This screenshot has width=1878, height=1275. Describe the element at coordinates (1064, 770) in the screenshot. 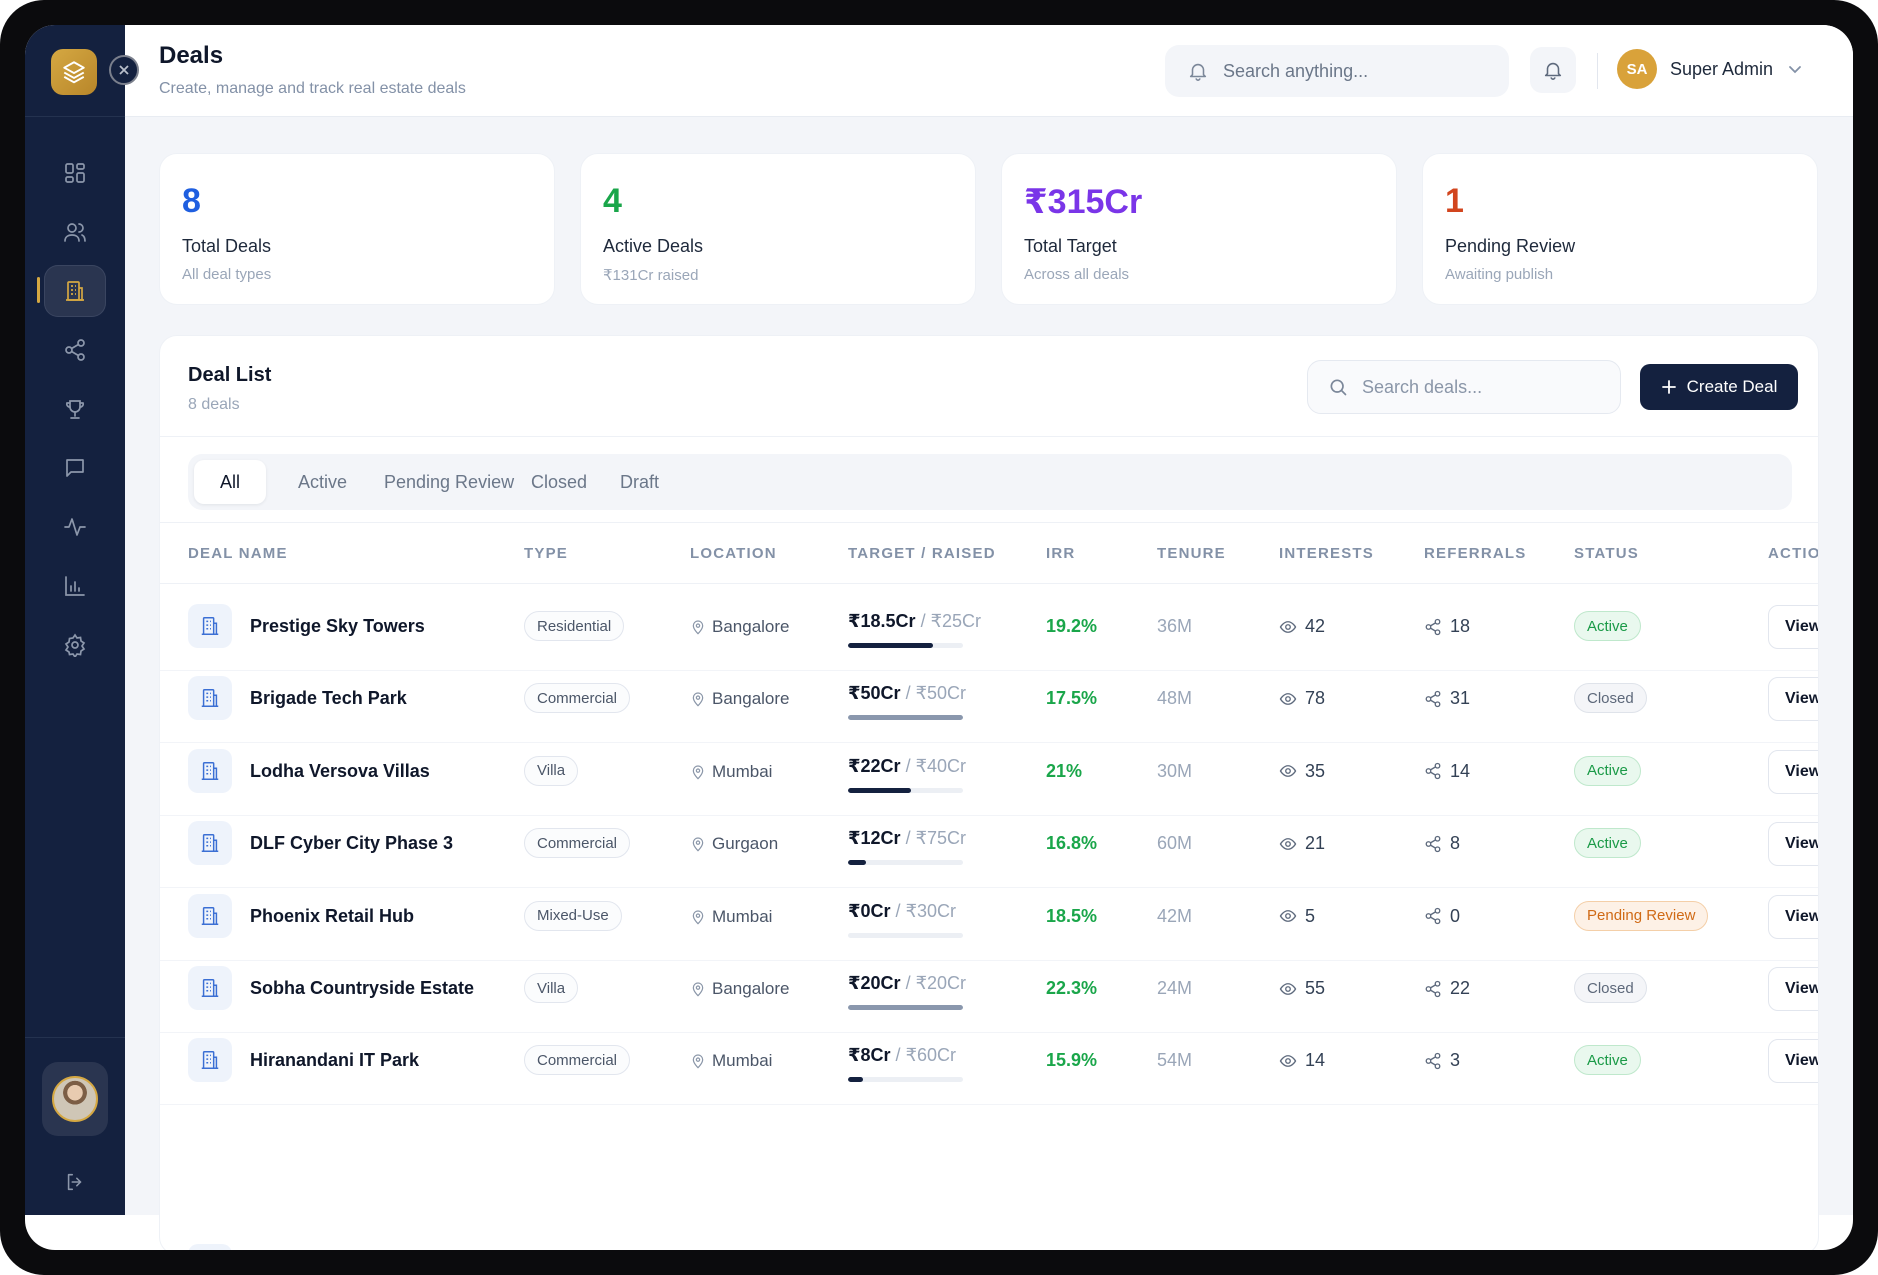

I see `irr-value: 21%` at that location.